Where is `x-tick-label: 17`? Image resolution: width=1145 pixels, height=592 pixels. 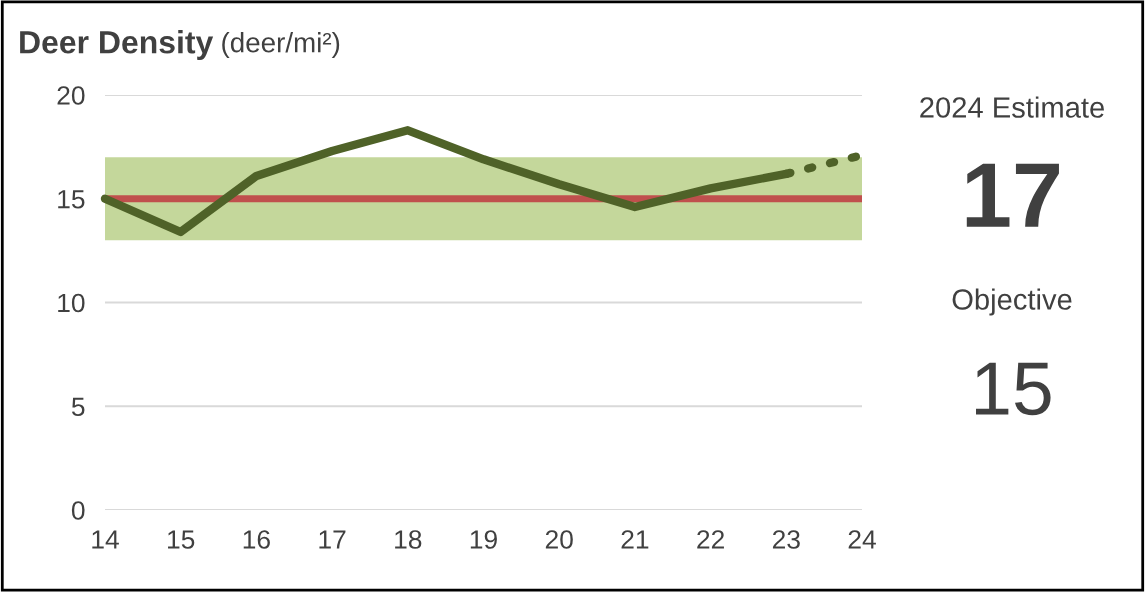
x-tick-label: 17 is located at coordinates (332, 539).